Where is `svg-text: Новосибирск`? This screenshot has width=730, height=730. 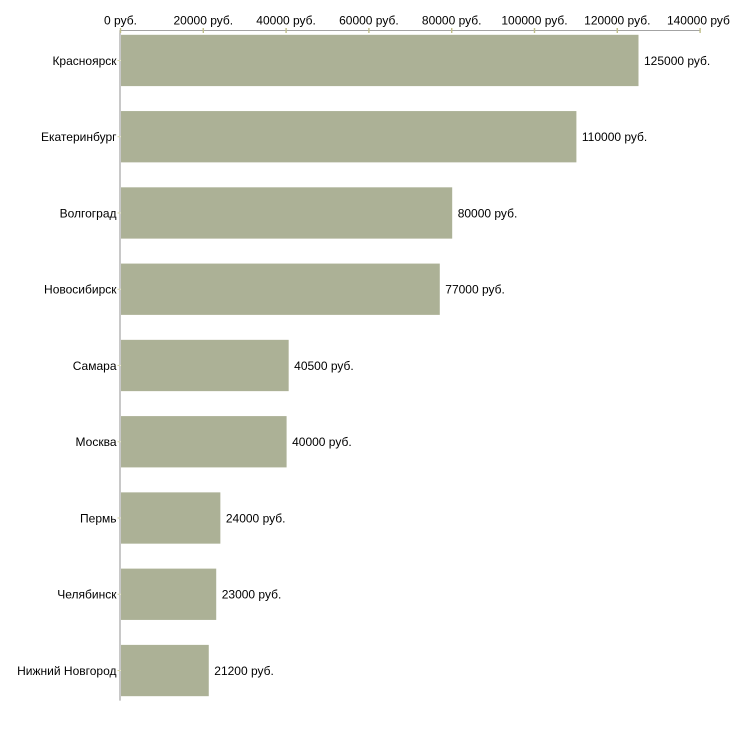 svg-text: Новосибирск is located at coordinates (80, 290).